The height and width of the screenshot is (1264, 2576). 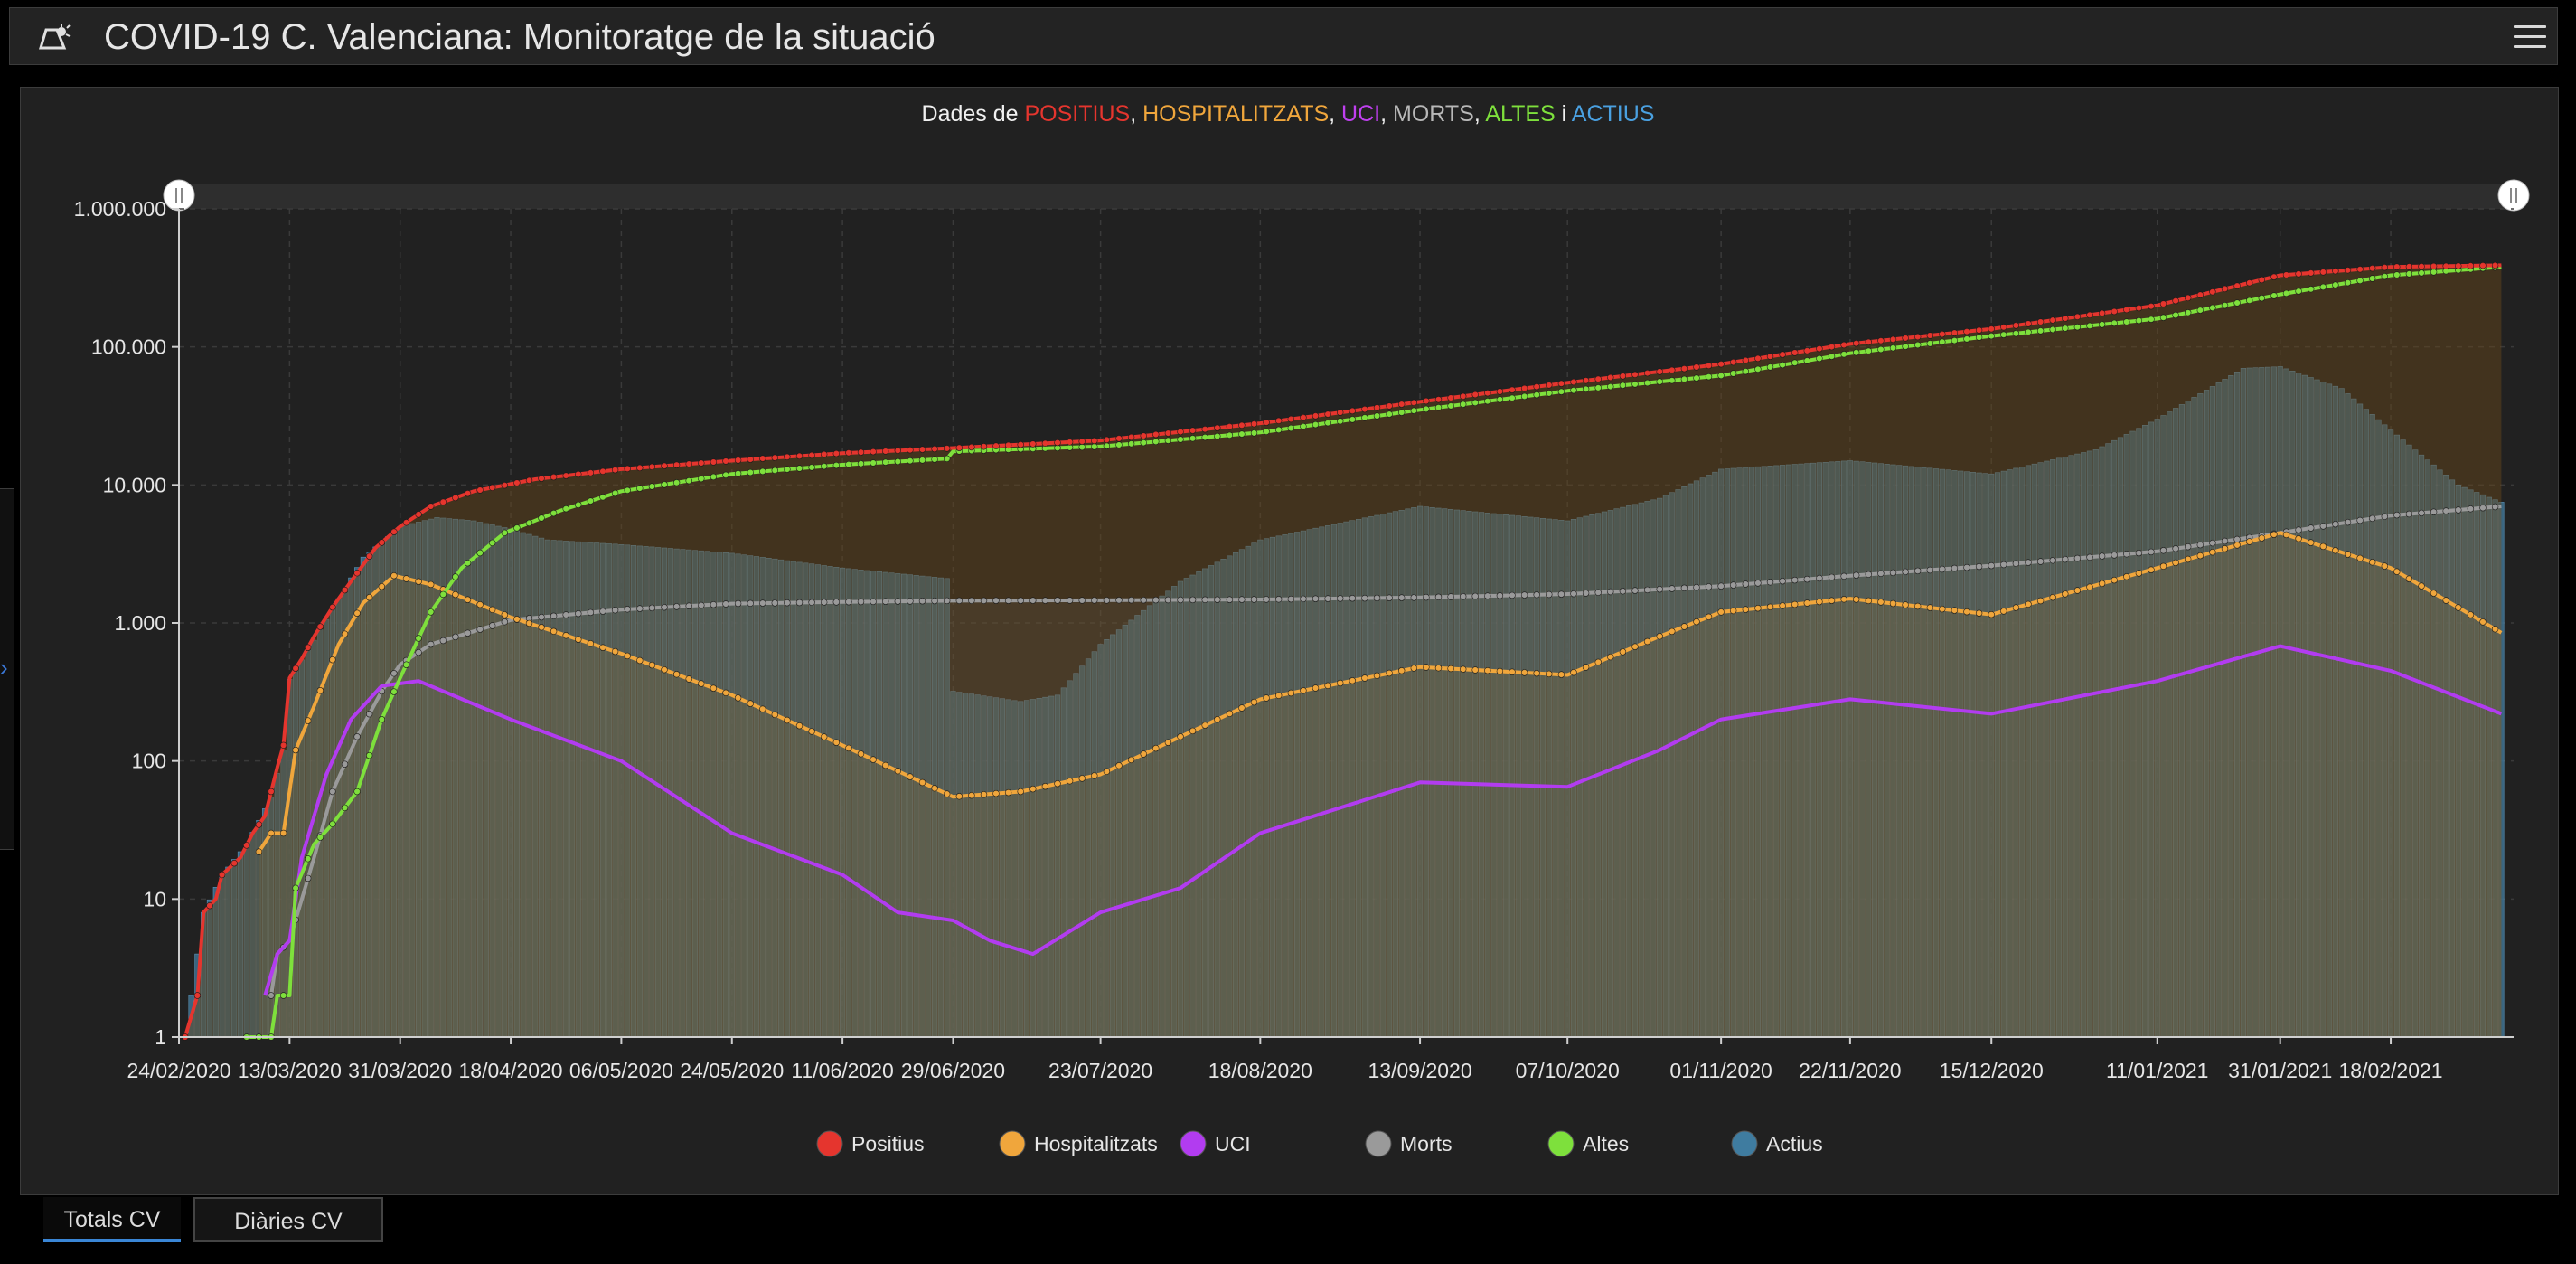 What do you see at coordinates (888, 1144) in the screenshot?
I see `legend-label: Positius` at bounding box center [888, 1144].